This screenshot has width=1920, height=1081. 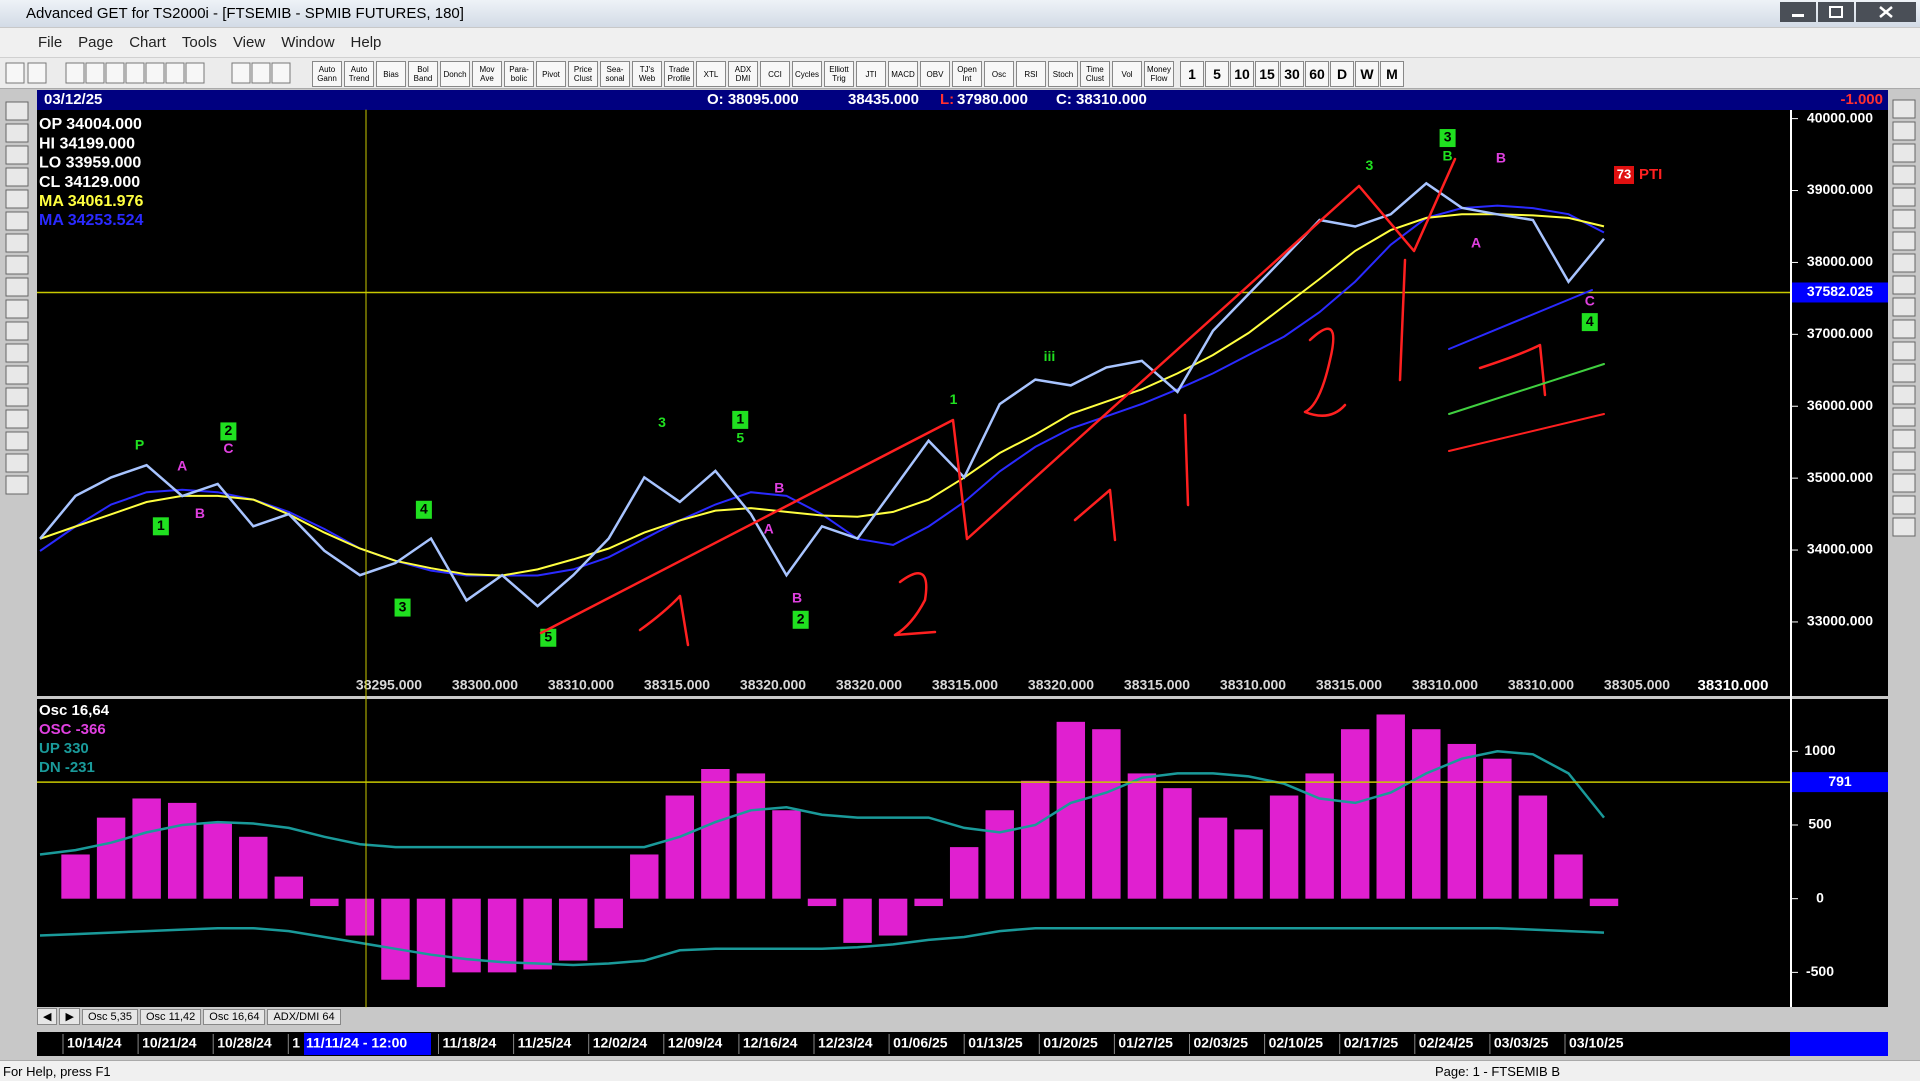 I want to click on indicator-tab: Osc 16,64, so click(x=234, y=1016).